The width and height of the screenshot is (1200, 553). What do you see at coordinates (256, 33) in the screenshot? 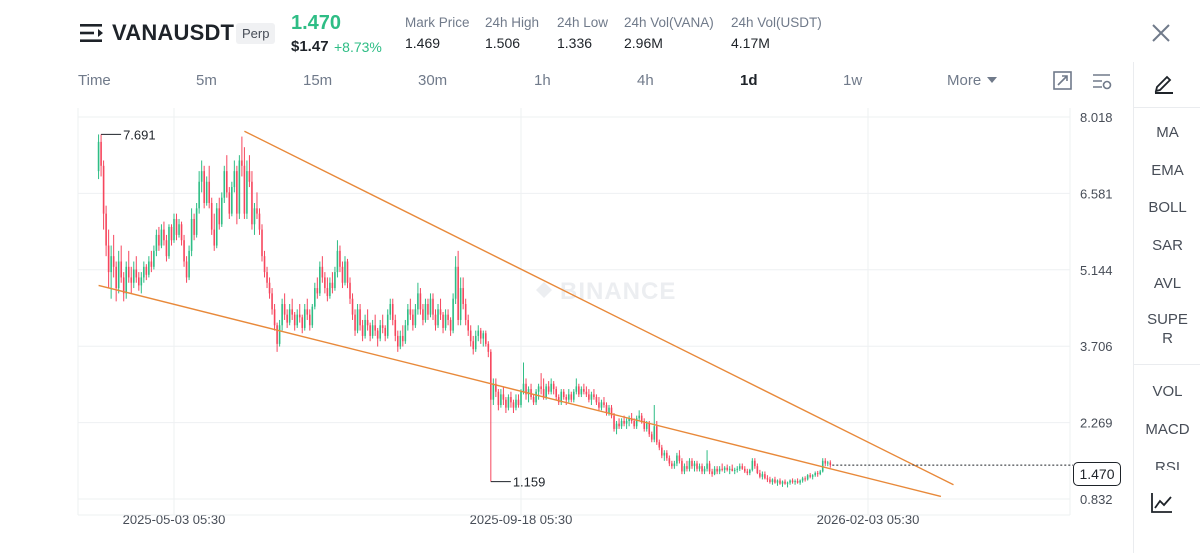
I see `perp-badge: Perp` at bounding box center [256, 33].